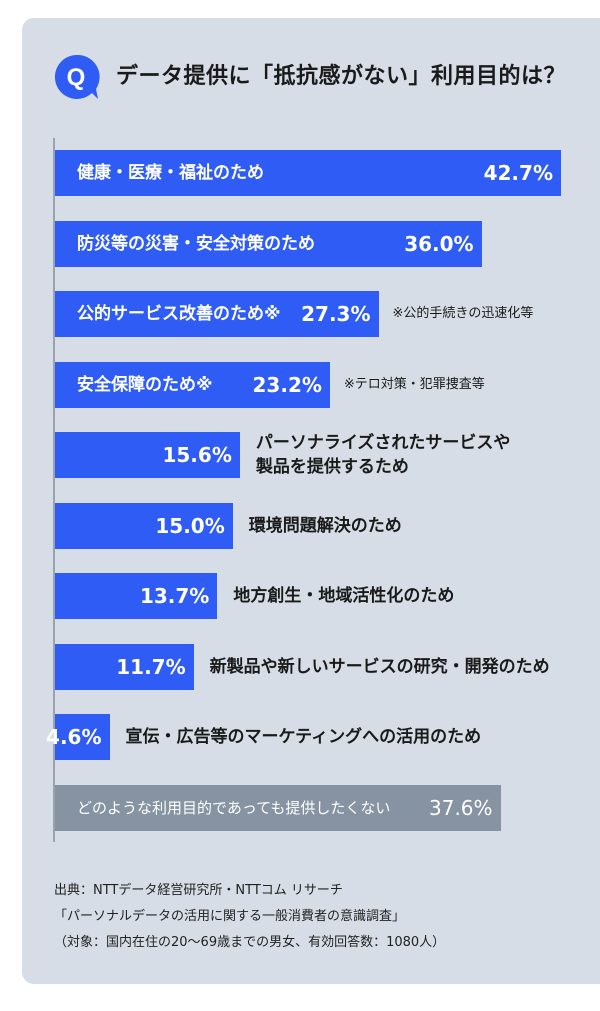  Describe the element at coordinates (250, 942) in the screenshot. I see `source-line-3: （対象：国内在住の20〜69歳までの男女、有効回答数：1080人）` at that location.